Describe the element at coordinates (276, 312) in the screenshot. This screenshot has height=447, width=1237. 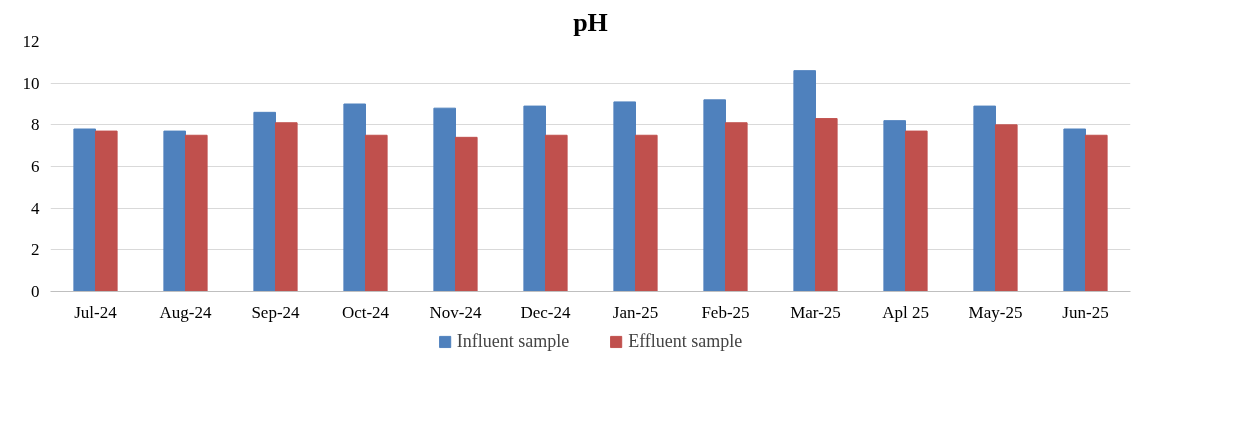
I see `x-tick-label: Sep-24` at that location.